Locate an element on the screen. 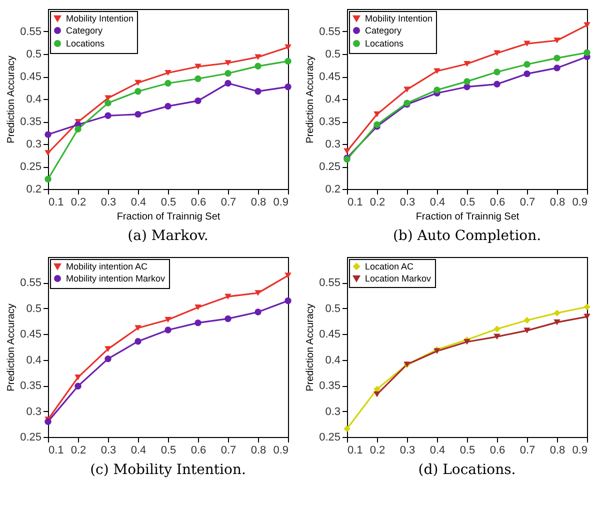  text: (a) Markov. is located at coordinates (168, 236).